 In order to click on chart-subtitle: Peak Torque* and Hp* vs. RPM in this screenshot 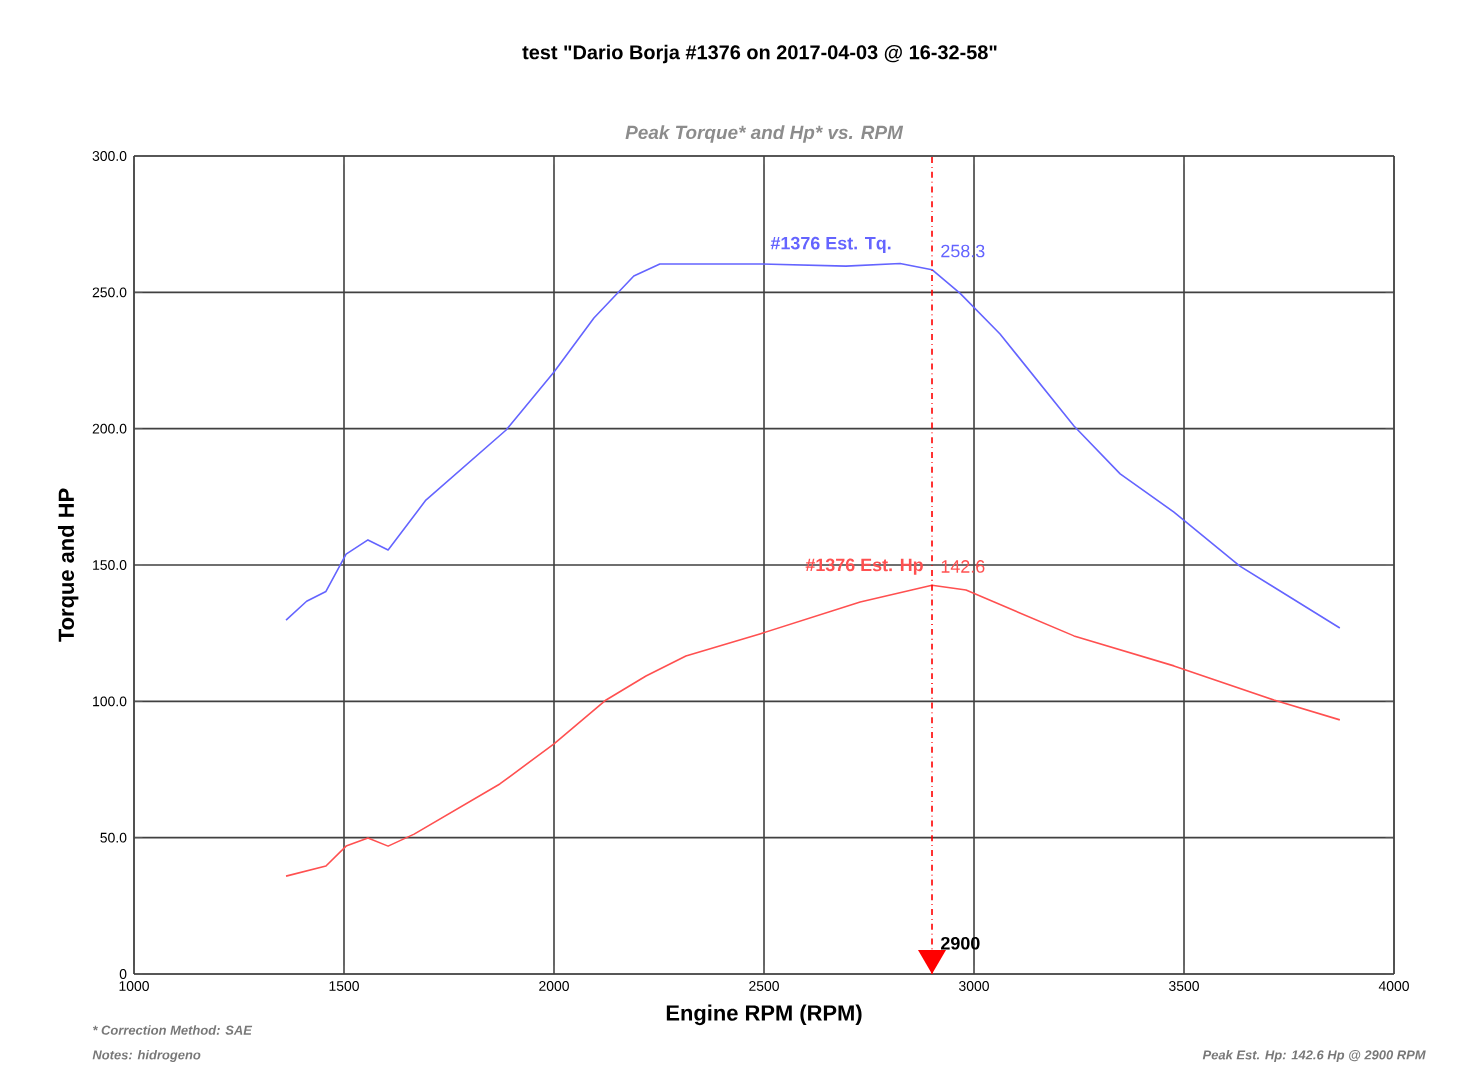, I will do `click(764, 134)`.